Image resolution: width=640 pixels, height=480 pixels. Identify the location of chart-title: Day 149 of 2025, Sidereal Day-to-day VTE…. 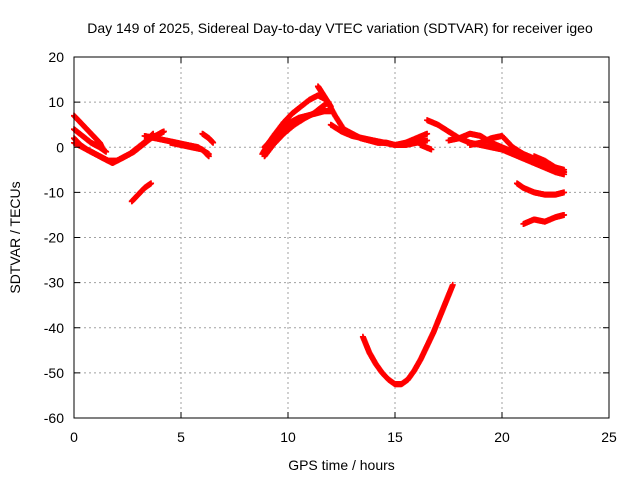
(340, 28).